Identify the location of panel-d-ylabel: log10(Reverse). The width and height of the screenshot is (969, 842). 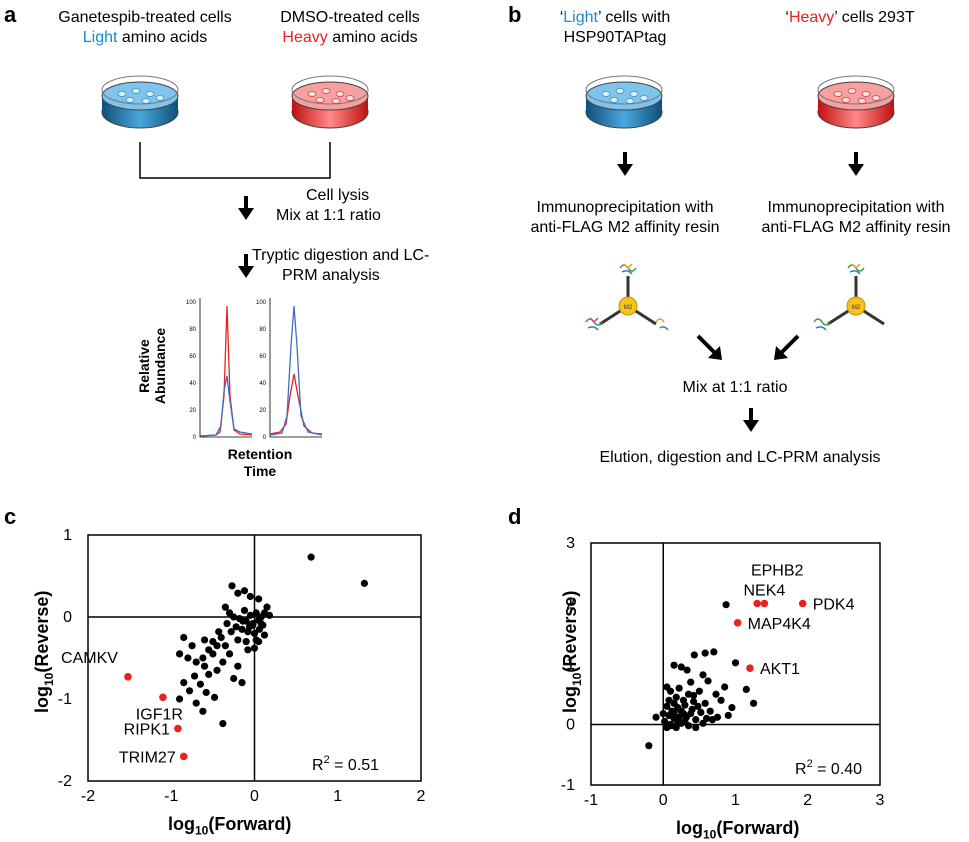
(572, 651).